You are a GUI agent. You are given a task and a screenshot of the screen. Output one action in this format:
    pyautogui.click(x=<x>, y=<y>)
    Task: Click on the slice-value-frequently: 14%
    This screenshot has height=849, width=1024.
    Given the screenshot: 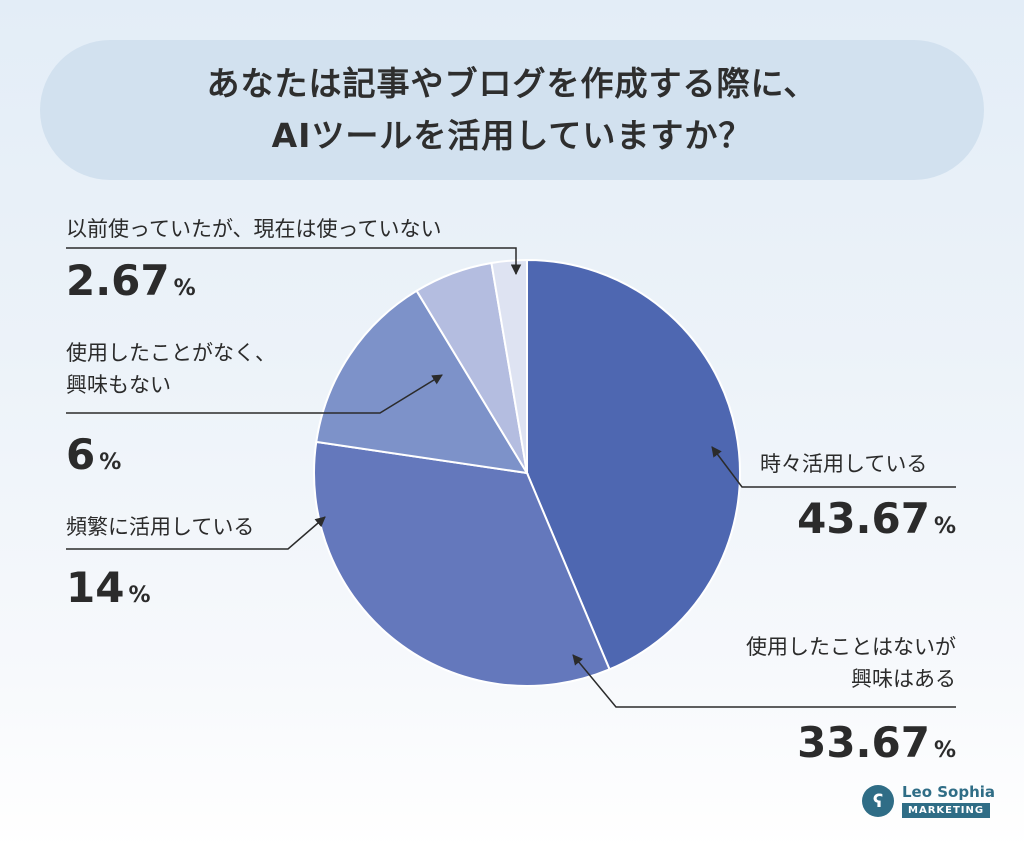 What is the action you would take?
    pyautogui.click(x=108, y=587)
    